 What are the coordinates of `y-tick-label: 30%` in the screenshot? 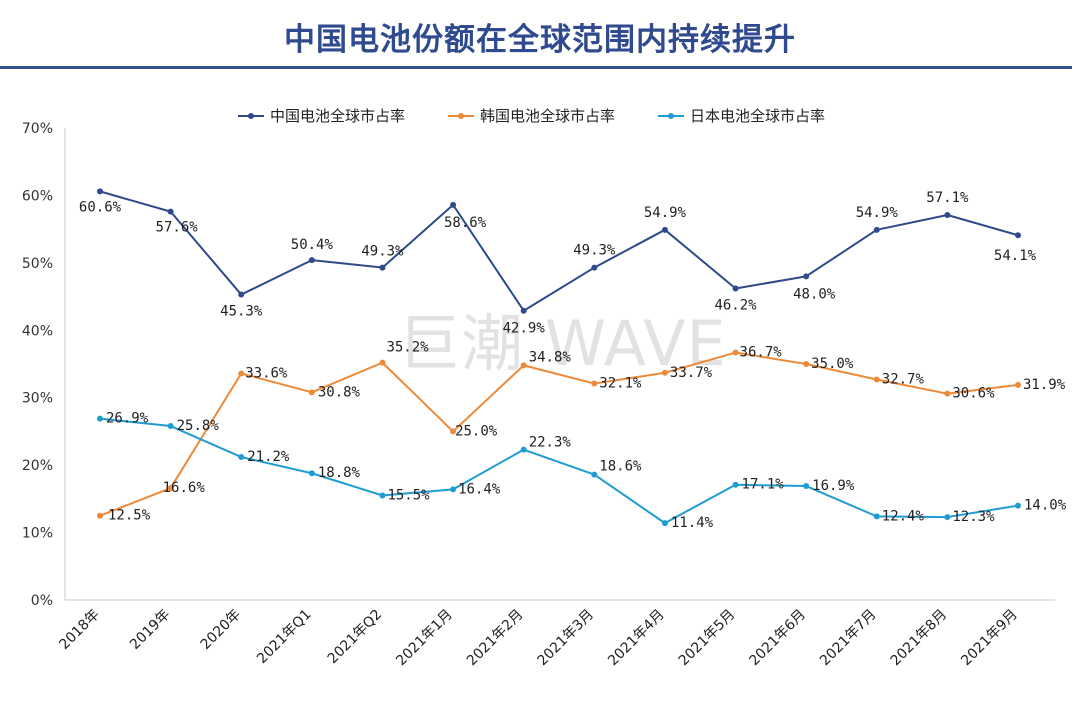 It's located at (37, 399).